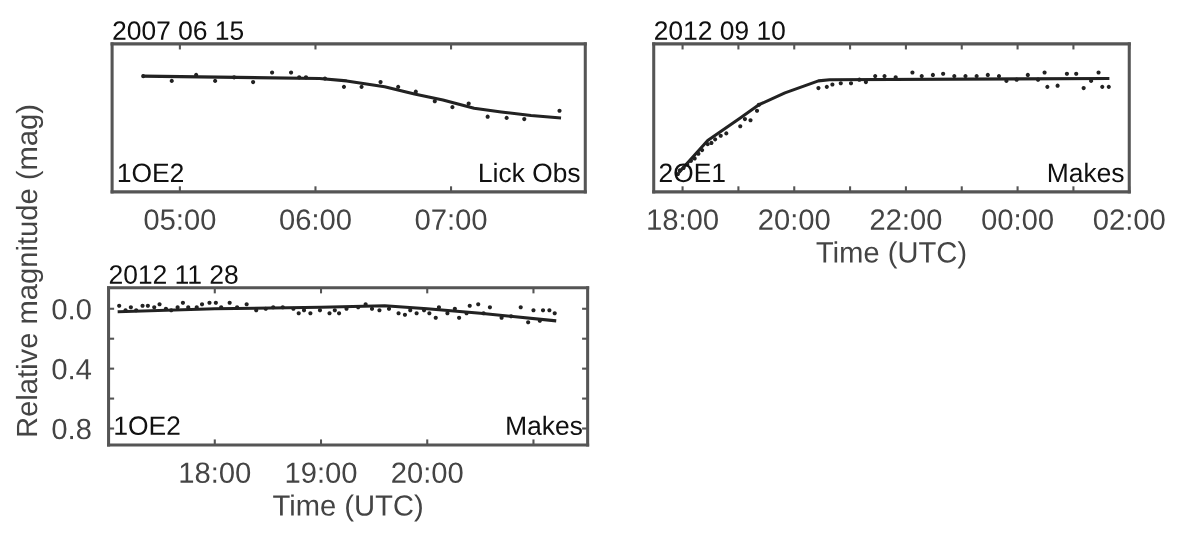 This screenshot has height=542, width=1180. I want to click on y-tick-label: 0.8, so click(71, 429).